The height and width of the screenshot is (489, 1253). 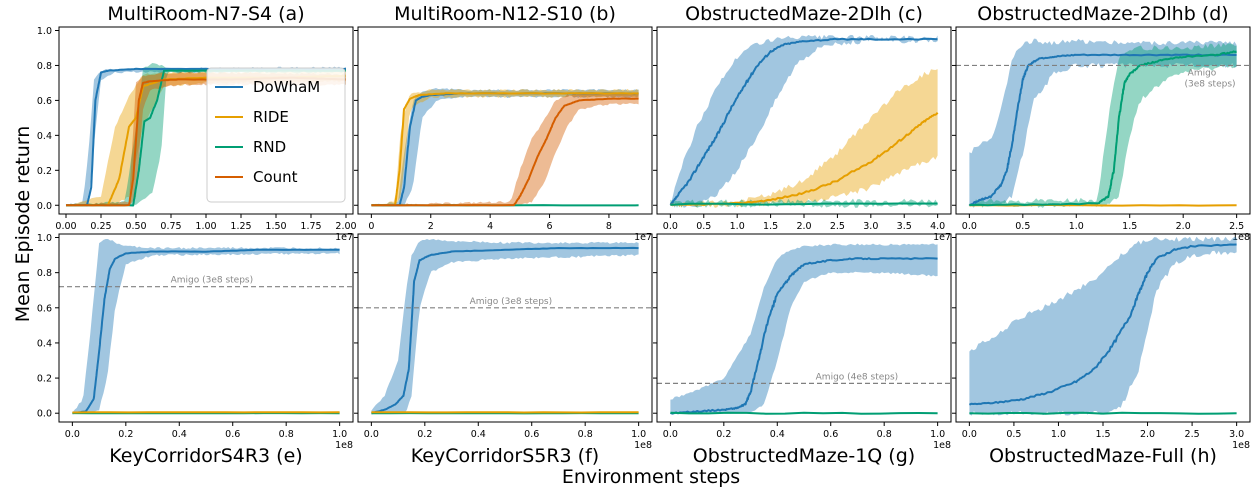 I want to click on panel-title-2: ObstructedMaze-2Dlh (c), so click(x=804, y=14).